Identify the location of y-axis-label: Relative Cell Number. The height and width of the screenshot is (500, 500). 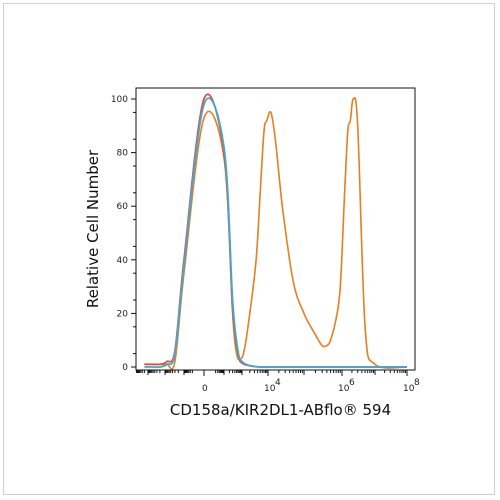
(93, 228).